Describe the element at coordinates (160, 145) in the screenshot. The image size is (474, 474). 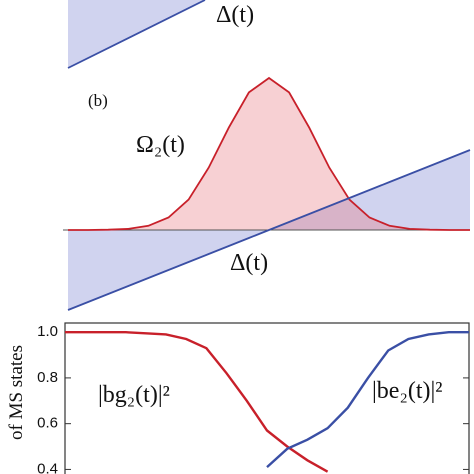
I see `omega-label: Ω₂(t)` at that location.